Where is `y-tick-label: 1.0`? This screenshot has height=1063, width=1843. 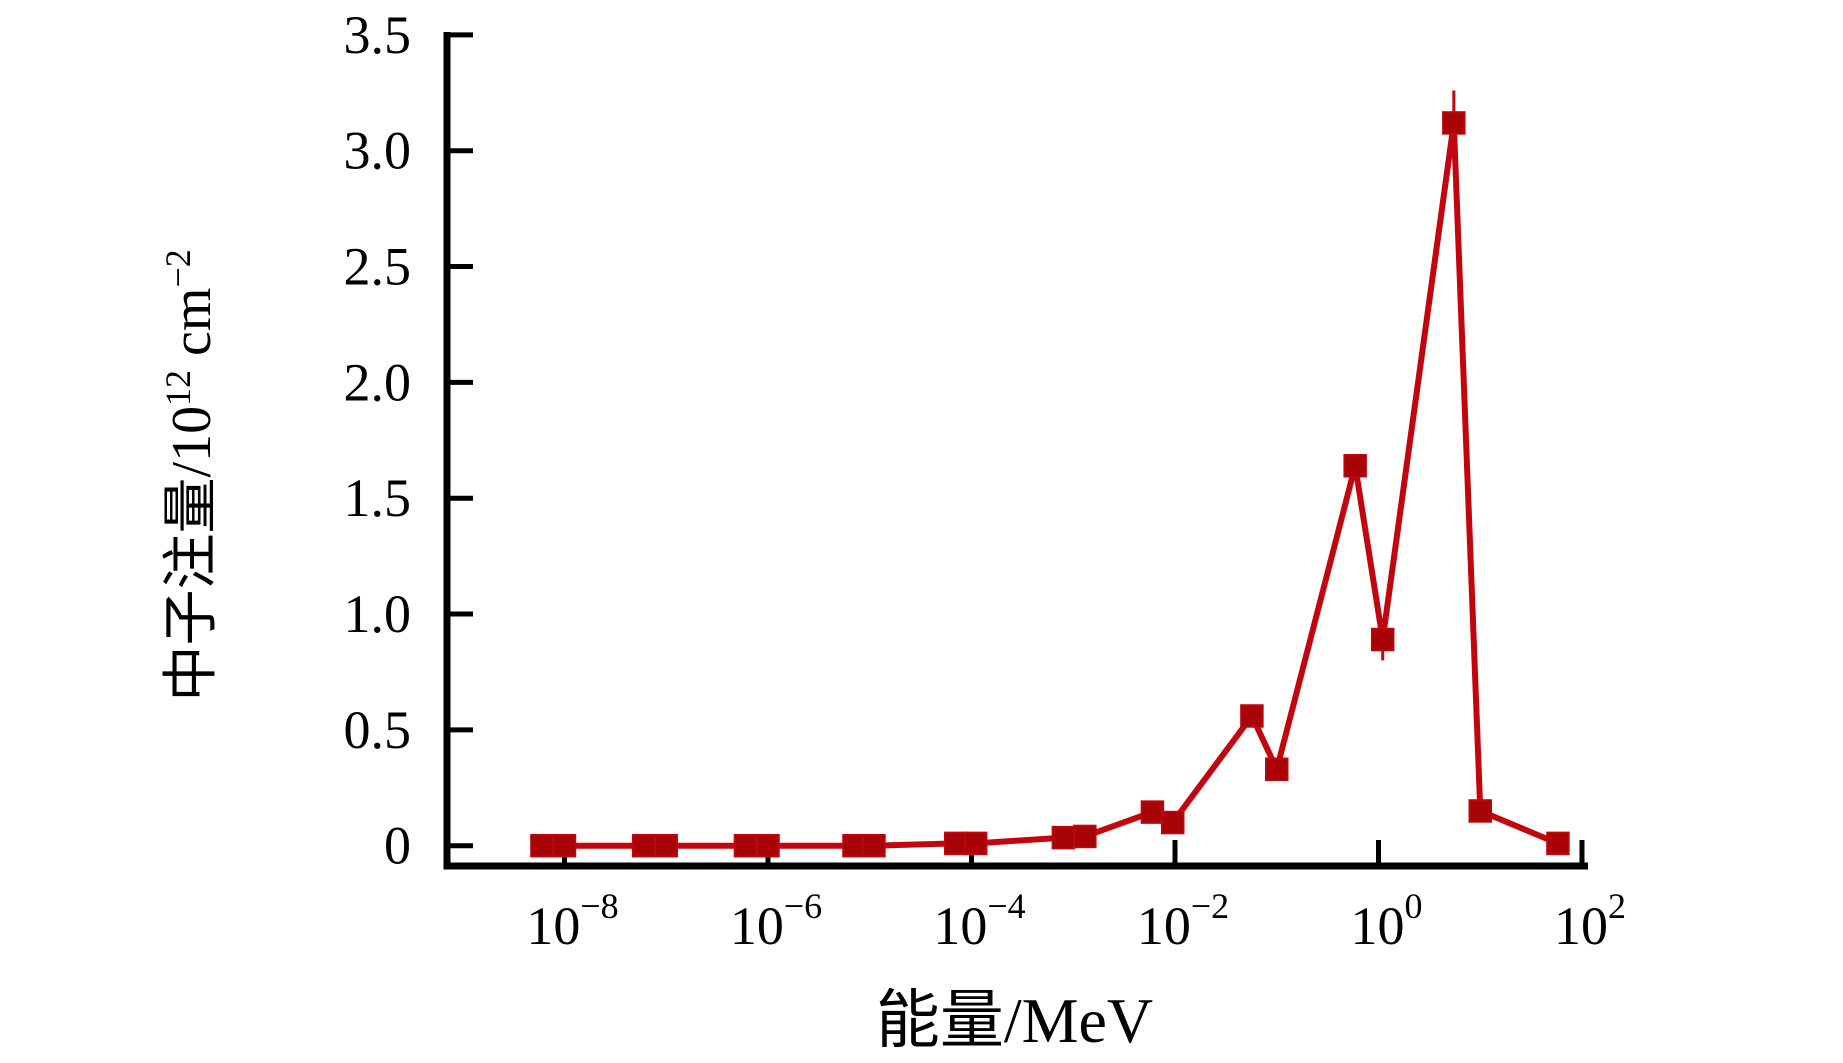
y-tick-label: 1.0 is located at coordinates (378, 614).